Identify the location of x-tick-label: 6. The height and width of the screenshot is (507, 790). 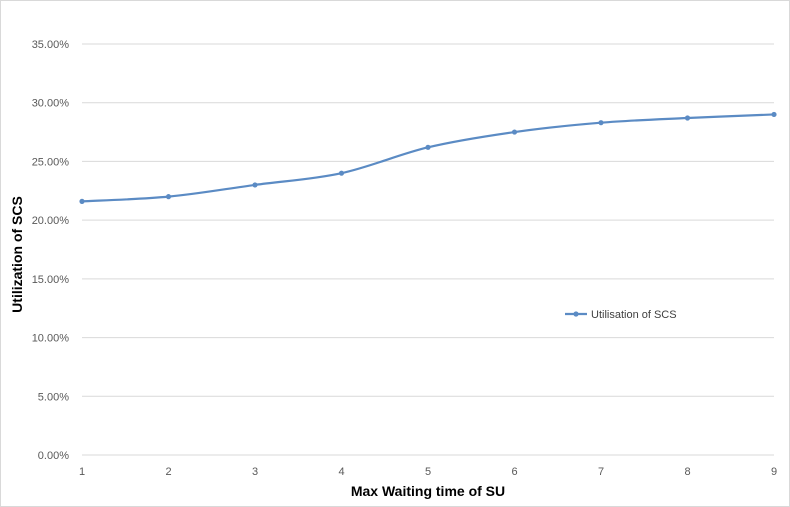
(514, 472).